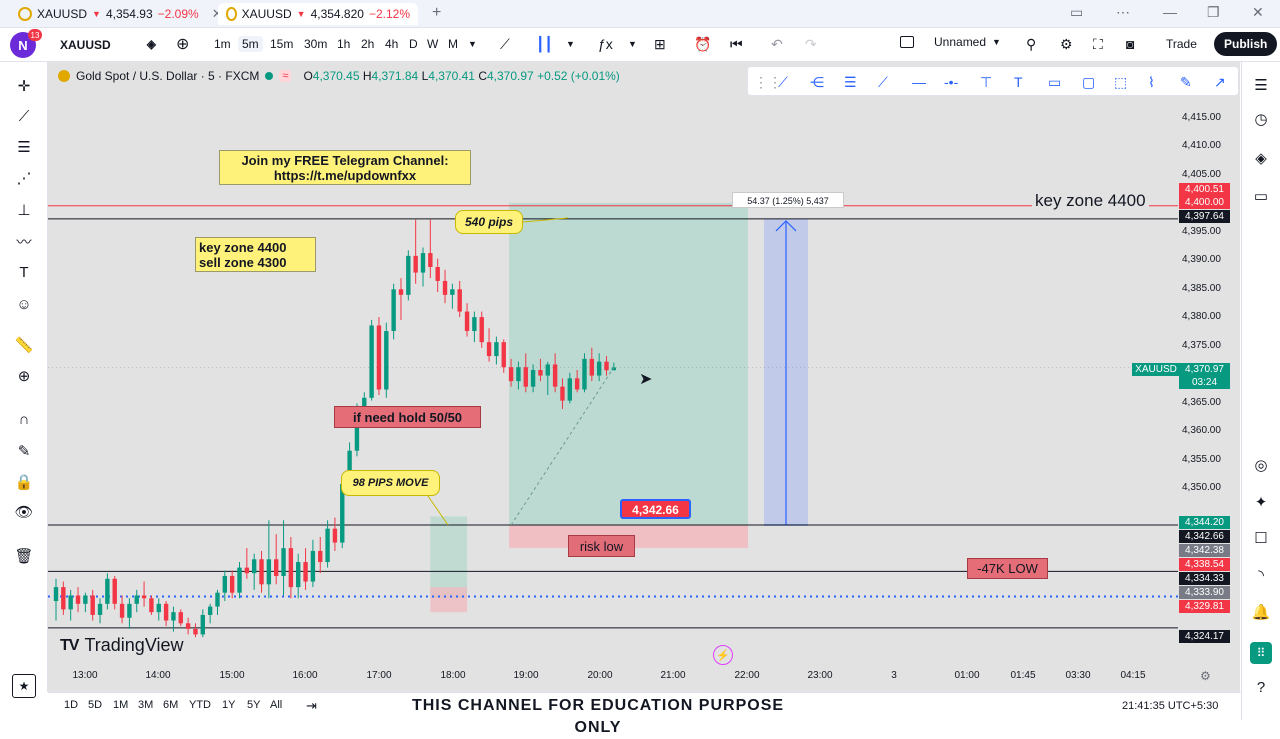 This screenshot has height=739, width=1280. I want to click on help-icon: ?, so click(1261, 687).